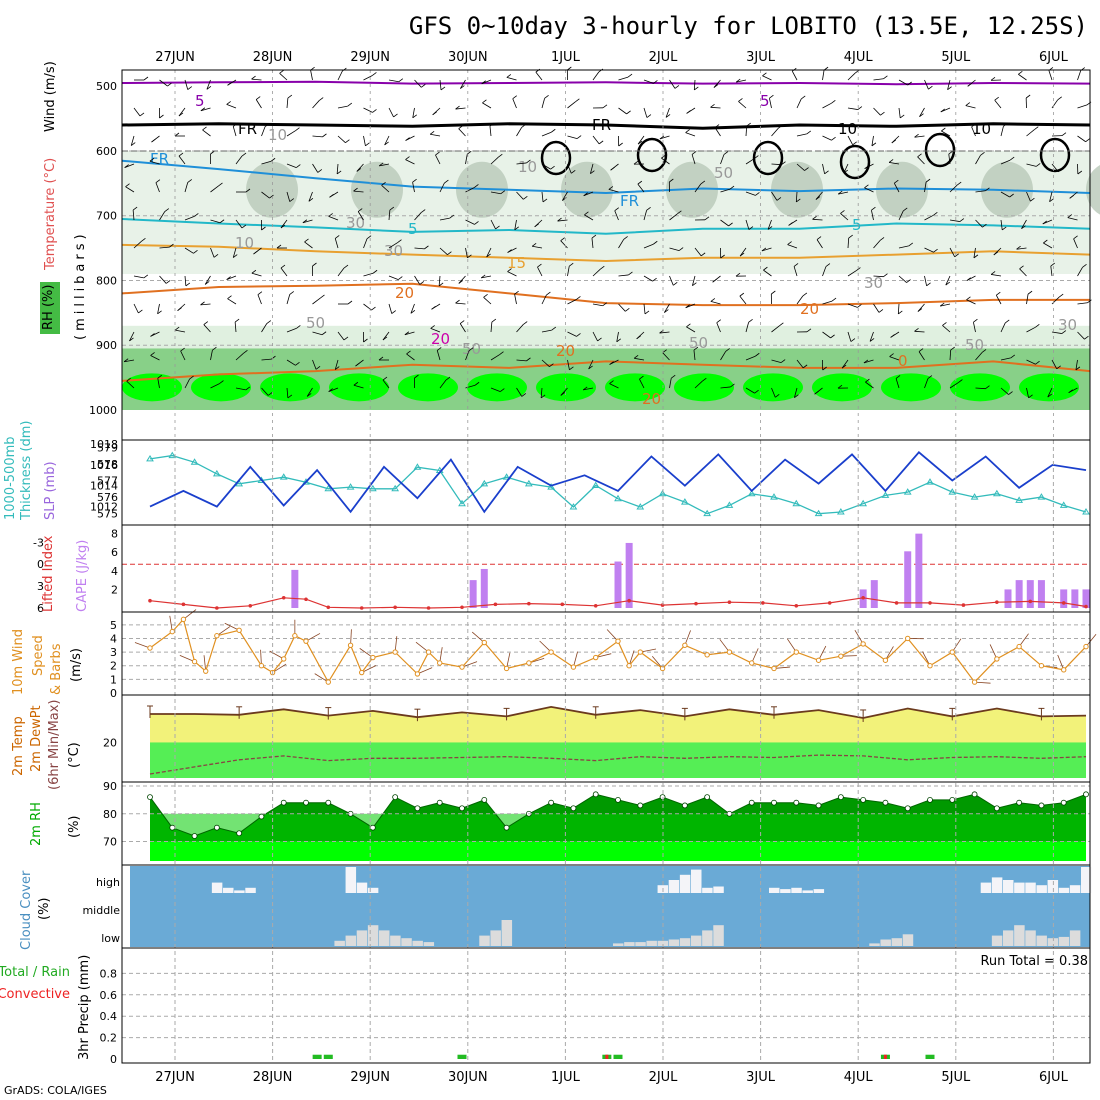  What do you see at coordinates (618, 651) in the screenshot?
I see `wind-speed-line` at bounding box center [618, 651].